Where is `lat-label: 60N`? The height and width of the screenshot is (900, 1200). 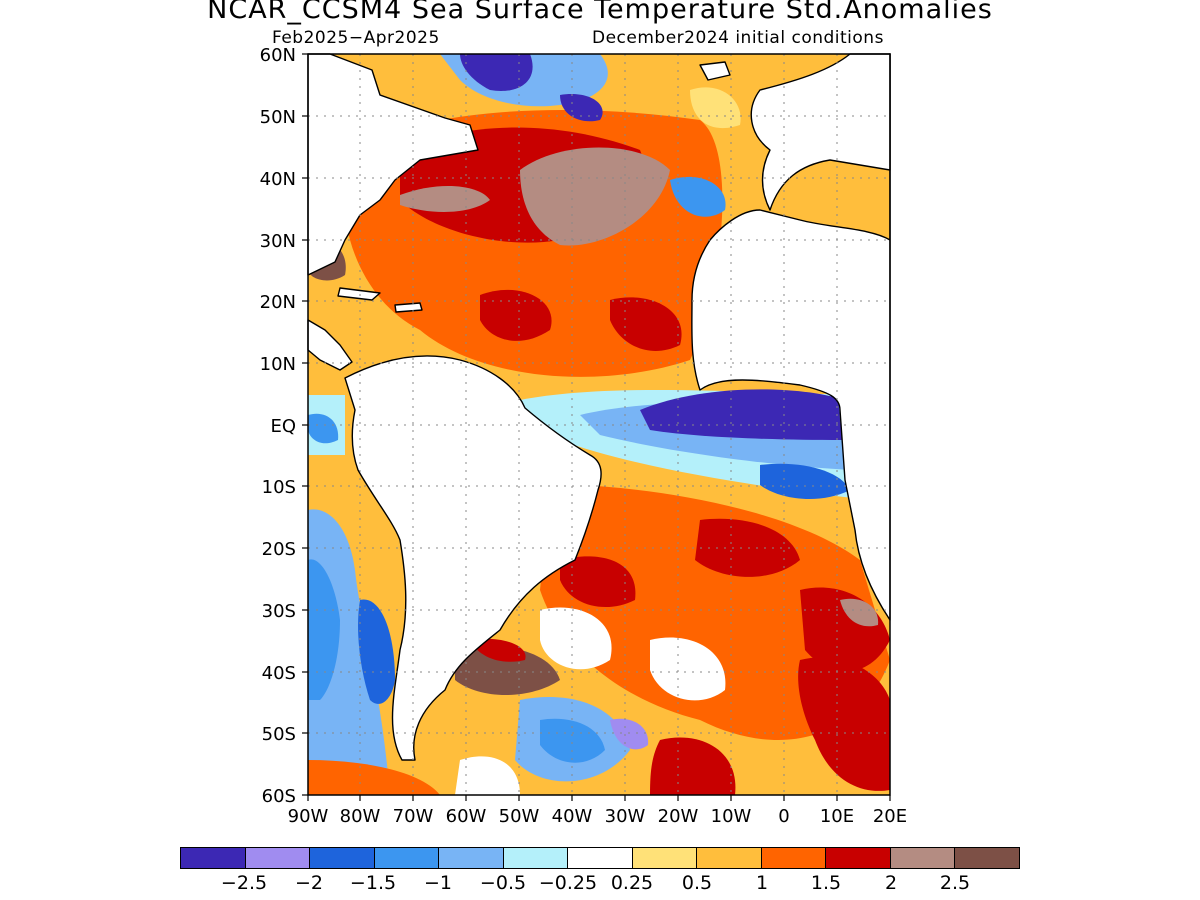 lat-label: 60N is located at coordinates (278, 55).